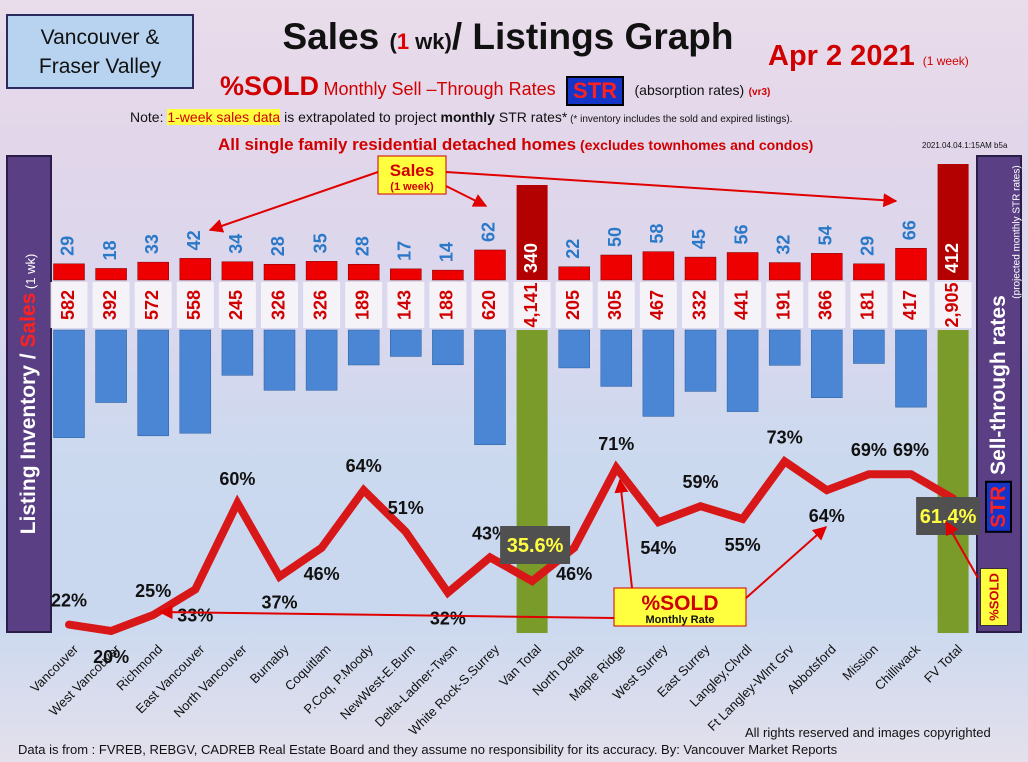 The height and width of the screenshot is (762, 1028). I want to click on sold-callout-label: %SOLD, so click(679, 603).